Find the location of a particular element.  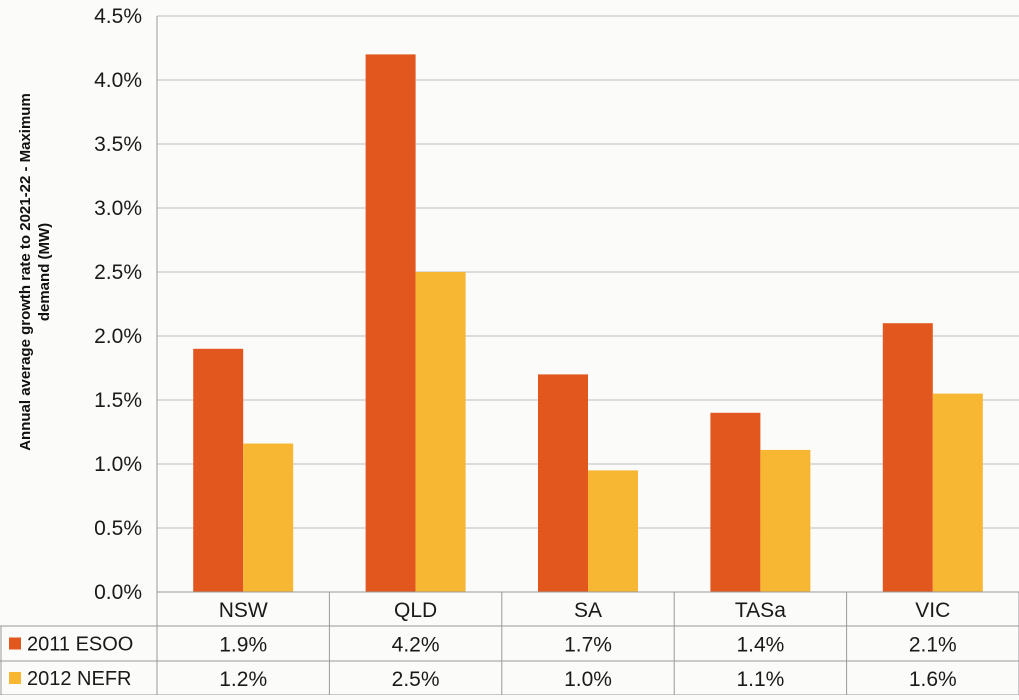

data-label: 1.9% is located at coordinates (243, 645).